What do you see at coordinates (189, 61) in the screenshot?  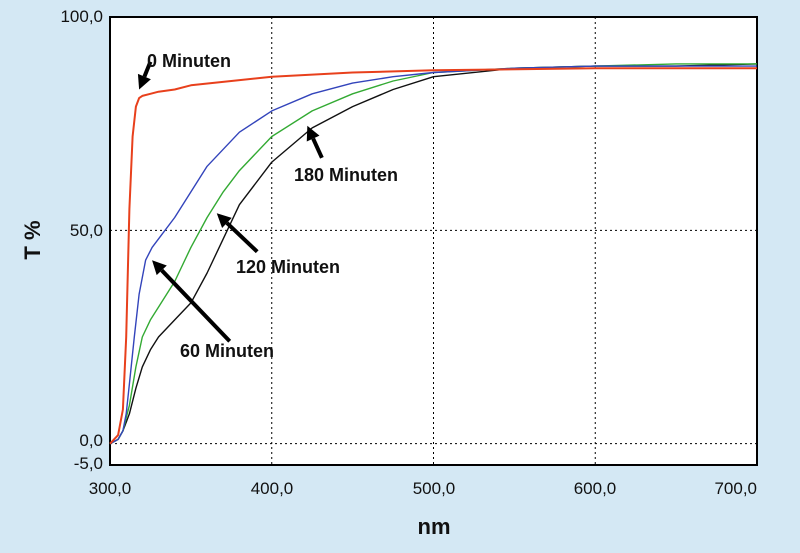 I see `annotation-label: 0 Minuten` at bounding box center [189, 61].